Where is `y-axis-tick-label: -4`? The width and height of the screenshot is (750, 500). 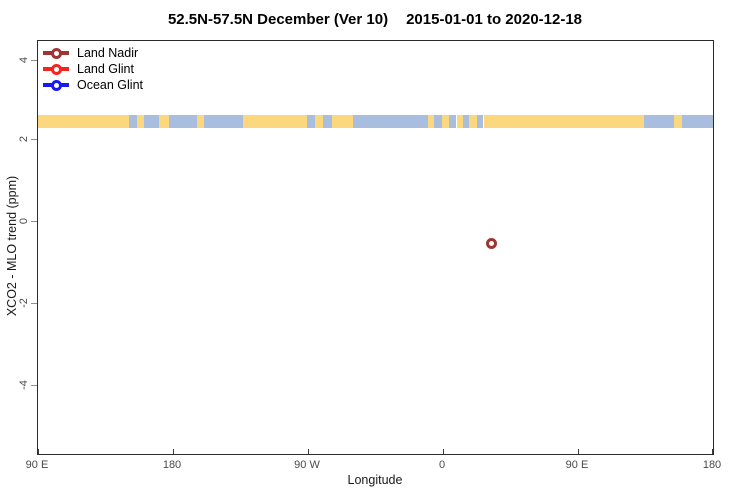 y-axis-tick-label: -4 is located at coordinates (24, 384).